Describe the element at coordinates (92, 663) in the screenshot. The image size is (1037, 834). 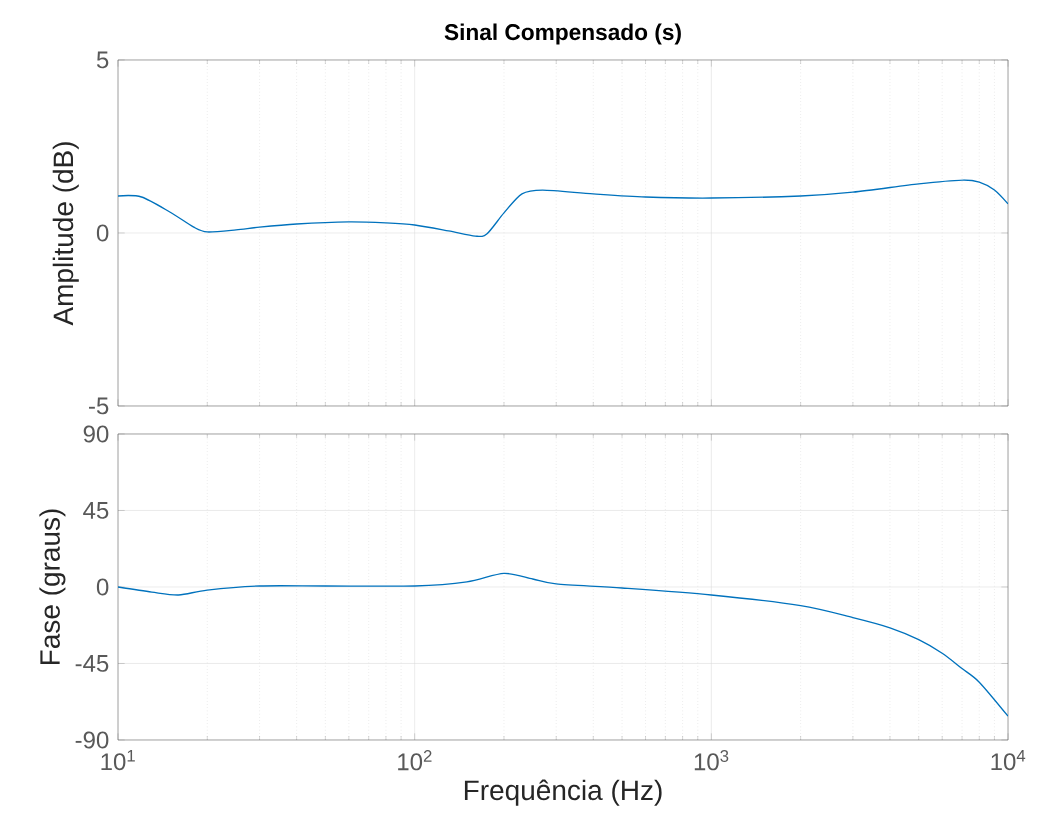
I see `y-tick-label: -45` at that location.